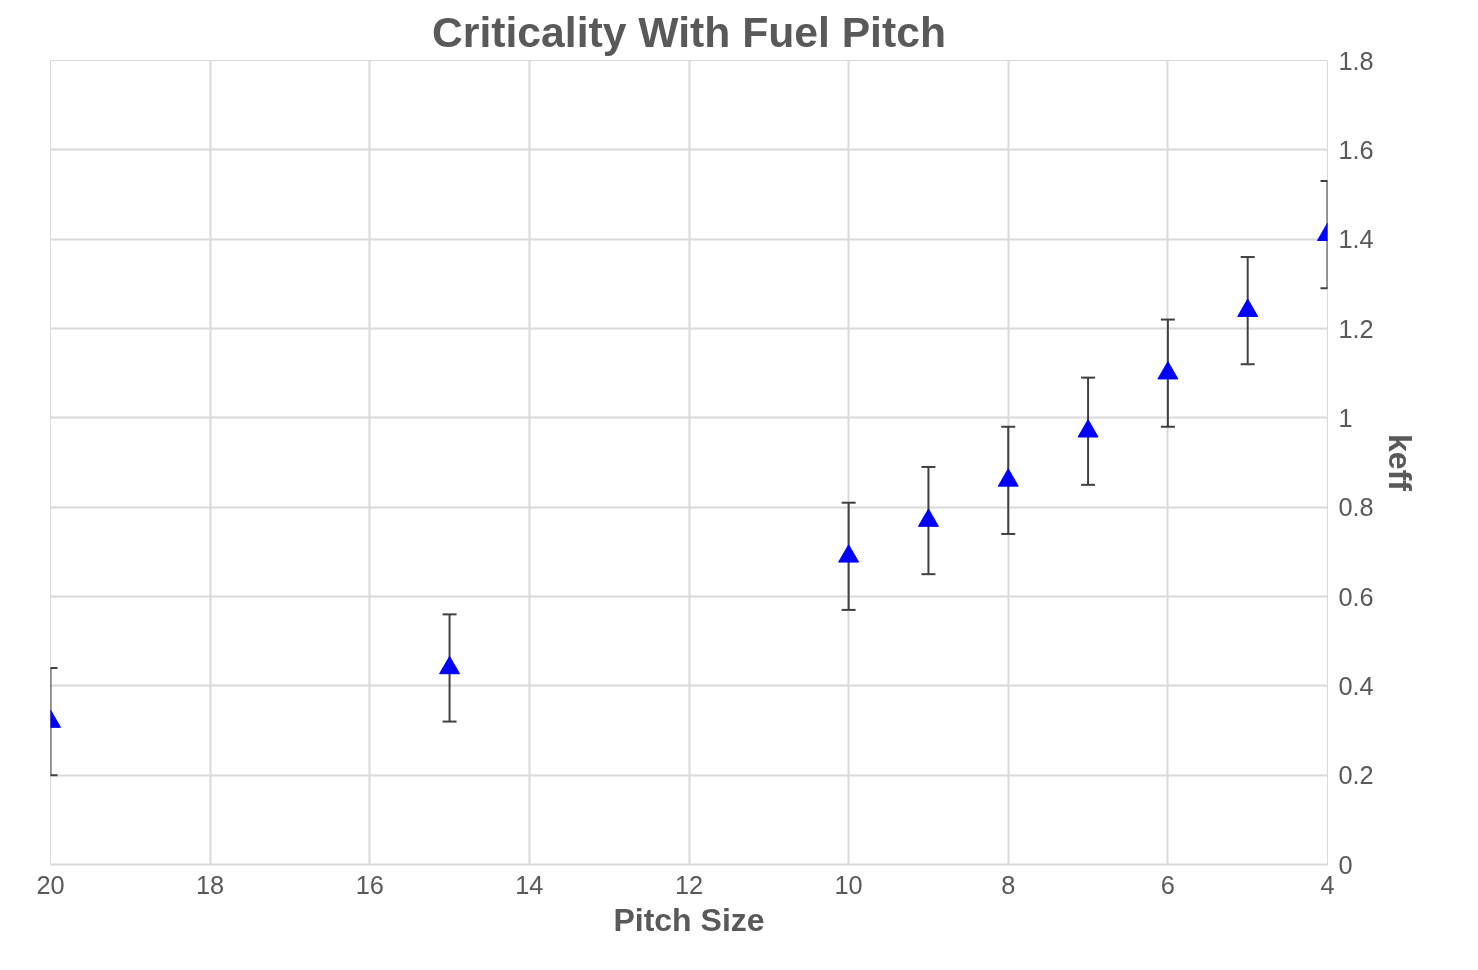 This screenshot has height=970, width=1478. I want to click on y-tick-label: 1.6, so click(1356, 149).